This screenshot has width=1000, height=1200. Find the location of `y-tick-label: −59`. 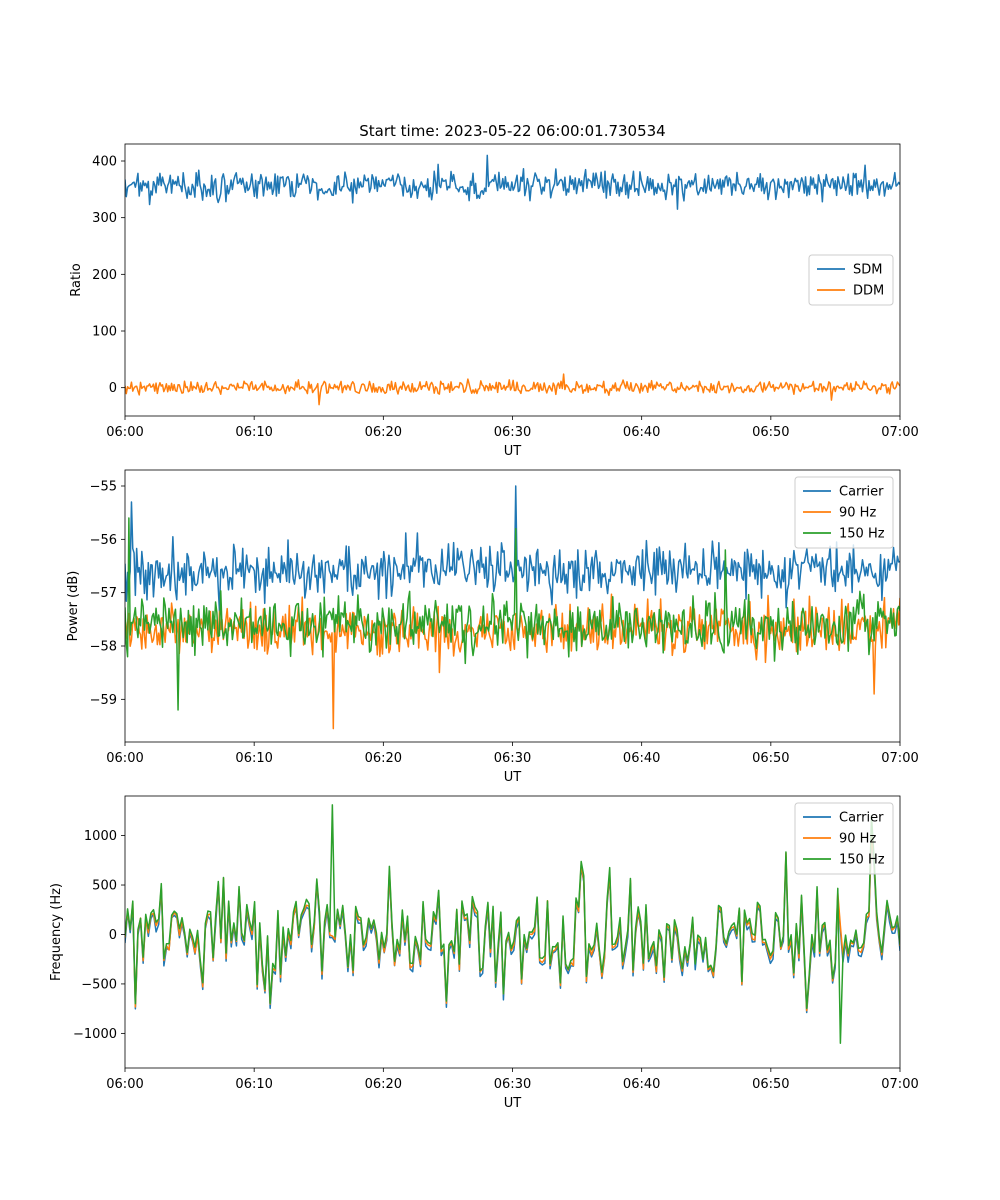

y-tick-label: −59 is located at coordinates (103, 700).